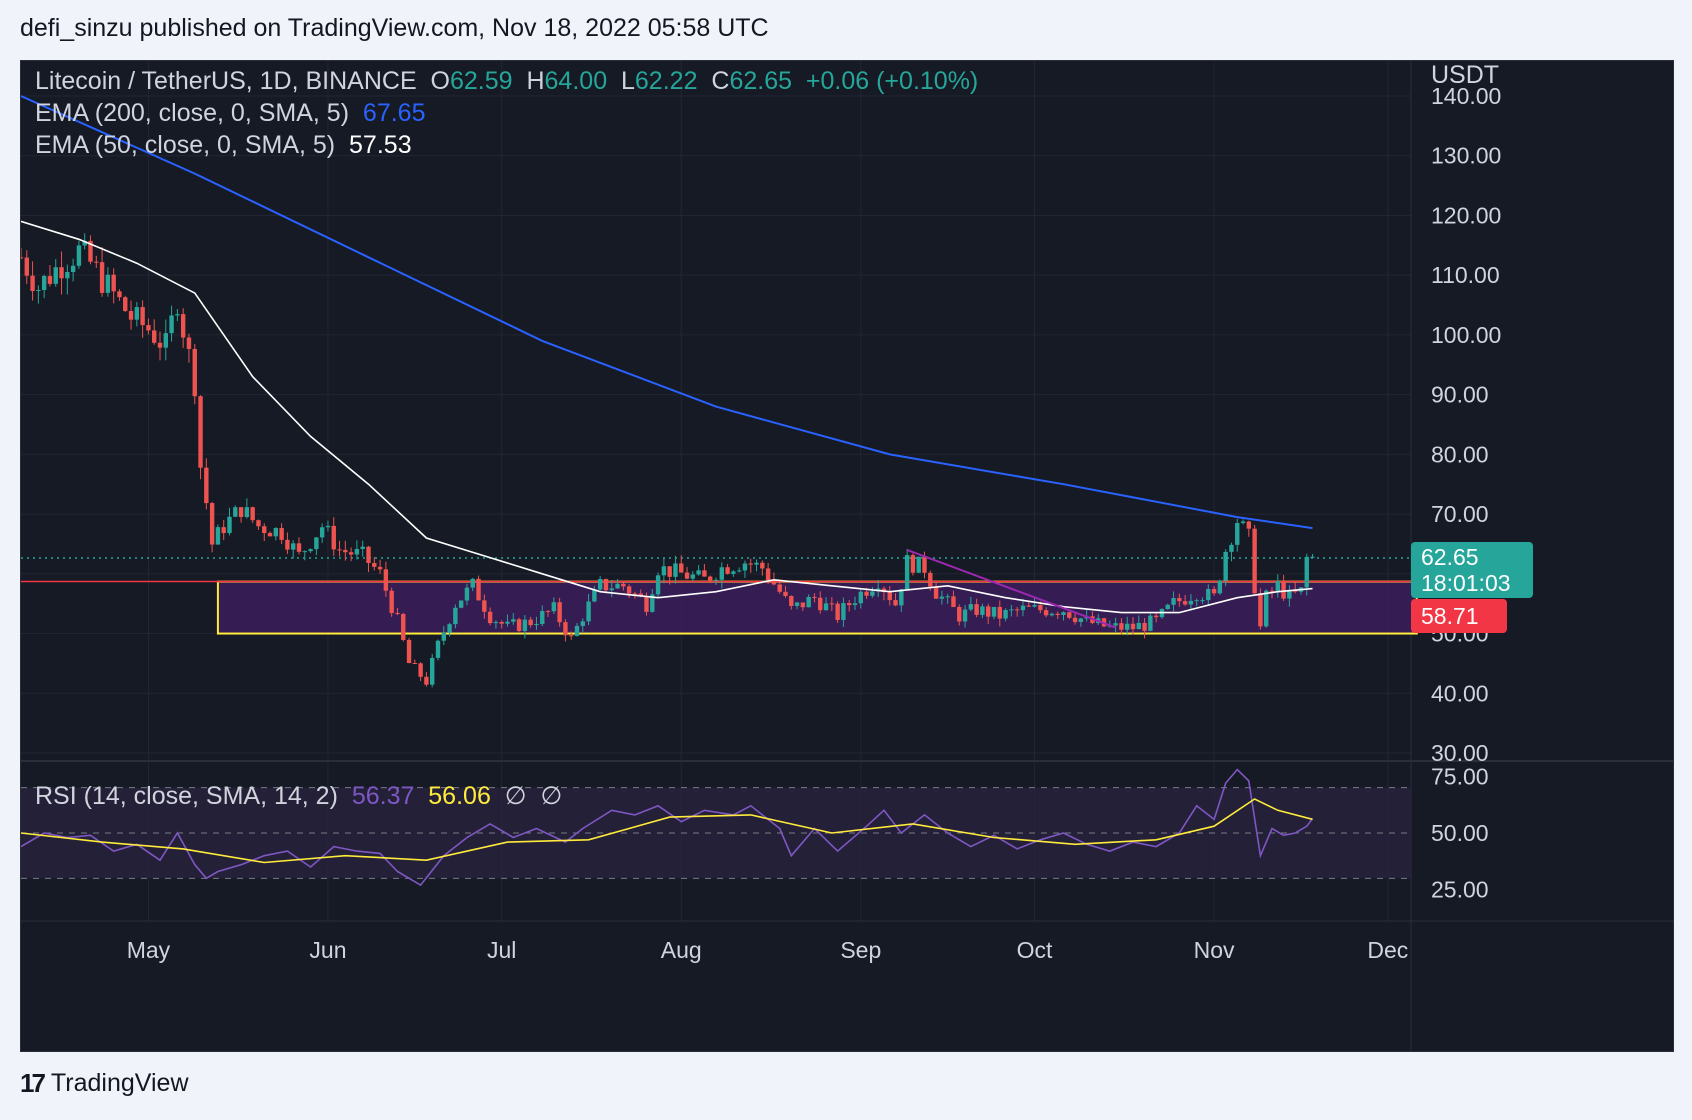 This screenshot has height=1120, width=1692. Describe the element at coordinates (223, 145) in the screenshot. I see `ema50-legend: EMA (50, close, 0, SMA, 5) 57.53` at that location.